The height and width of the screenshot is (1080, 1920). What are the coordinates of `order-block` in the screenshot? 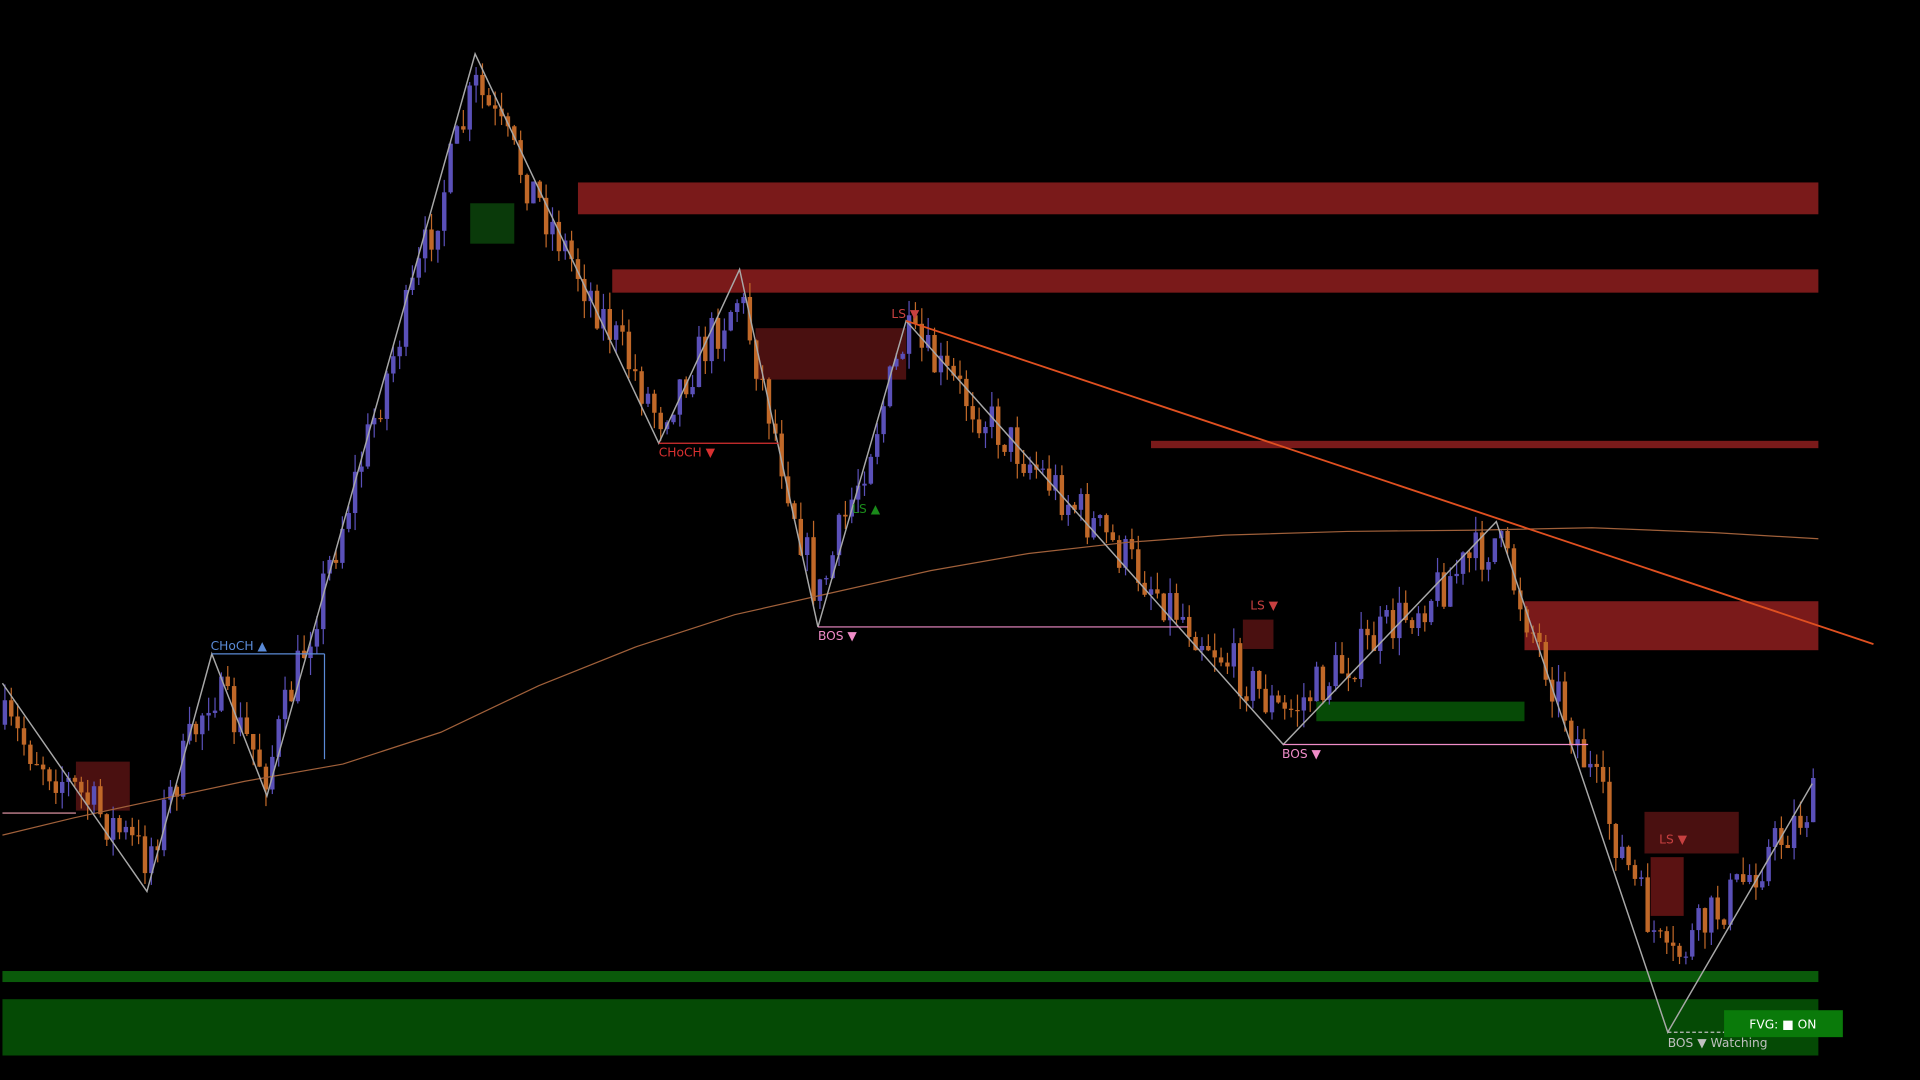 It's located at (831, 354).